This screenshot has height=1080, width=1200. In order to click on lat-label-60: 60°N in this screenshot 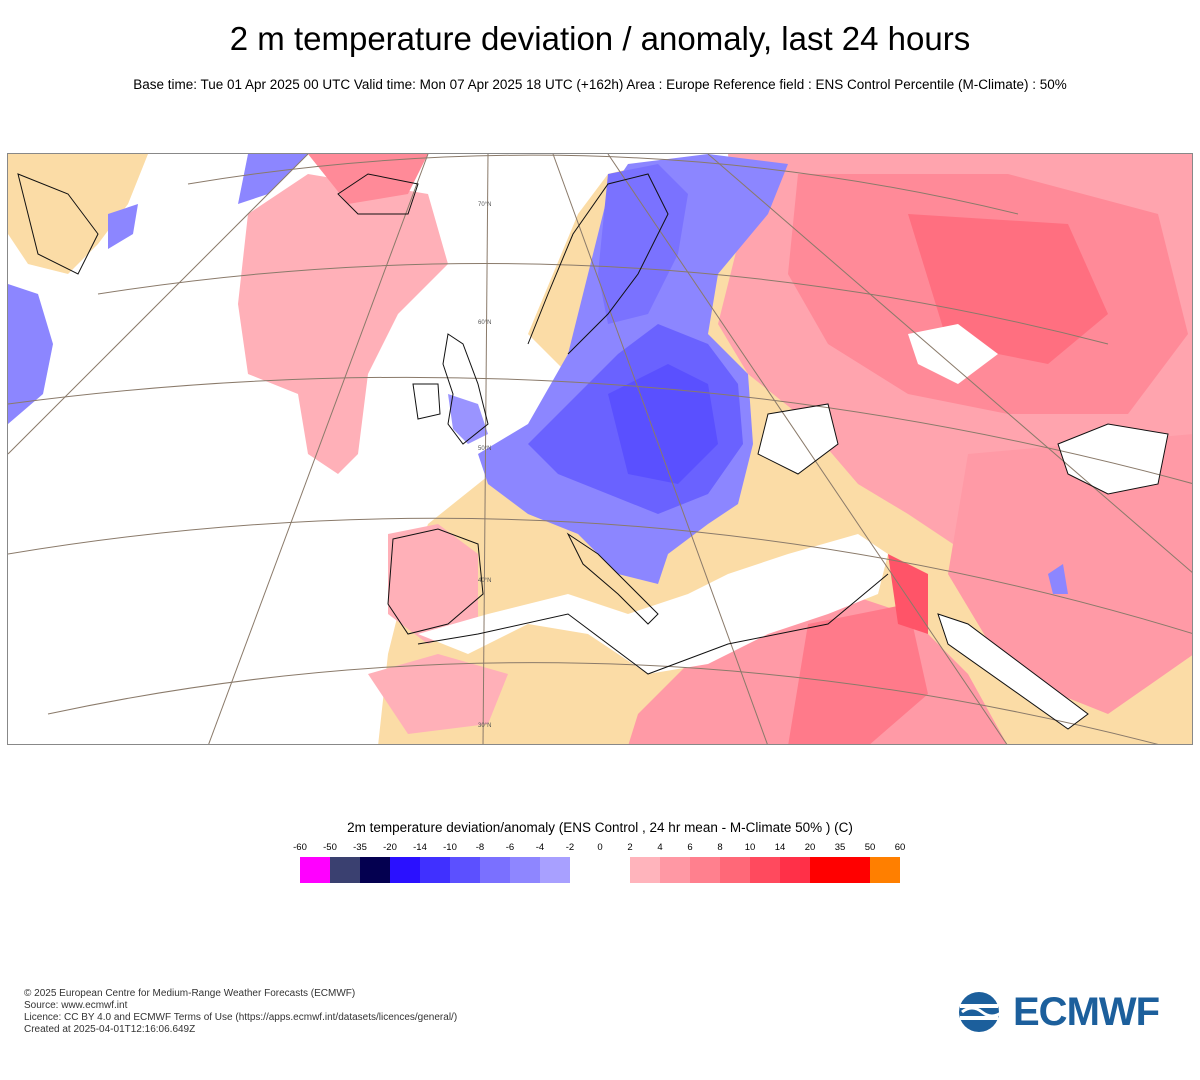, I will do `click(484, 323)`.